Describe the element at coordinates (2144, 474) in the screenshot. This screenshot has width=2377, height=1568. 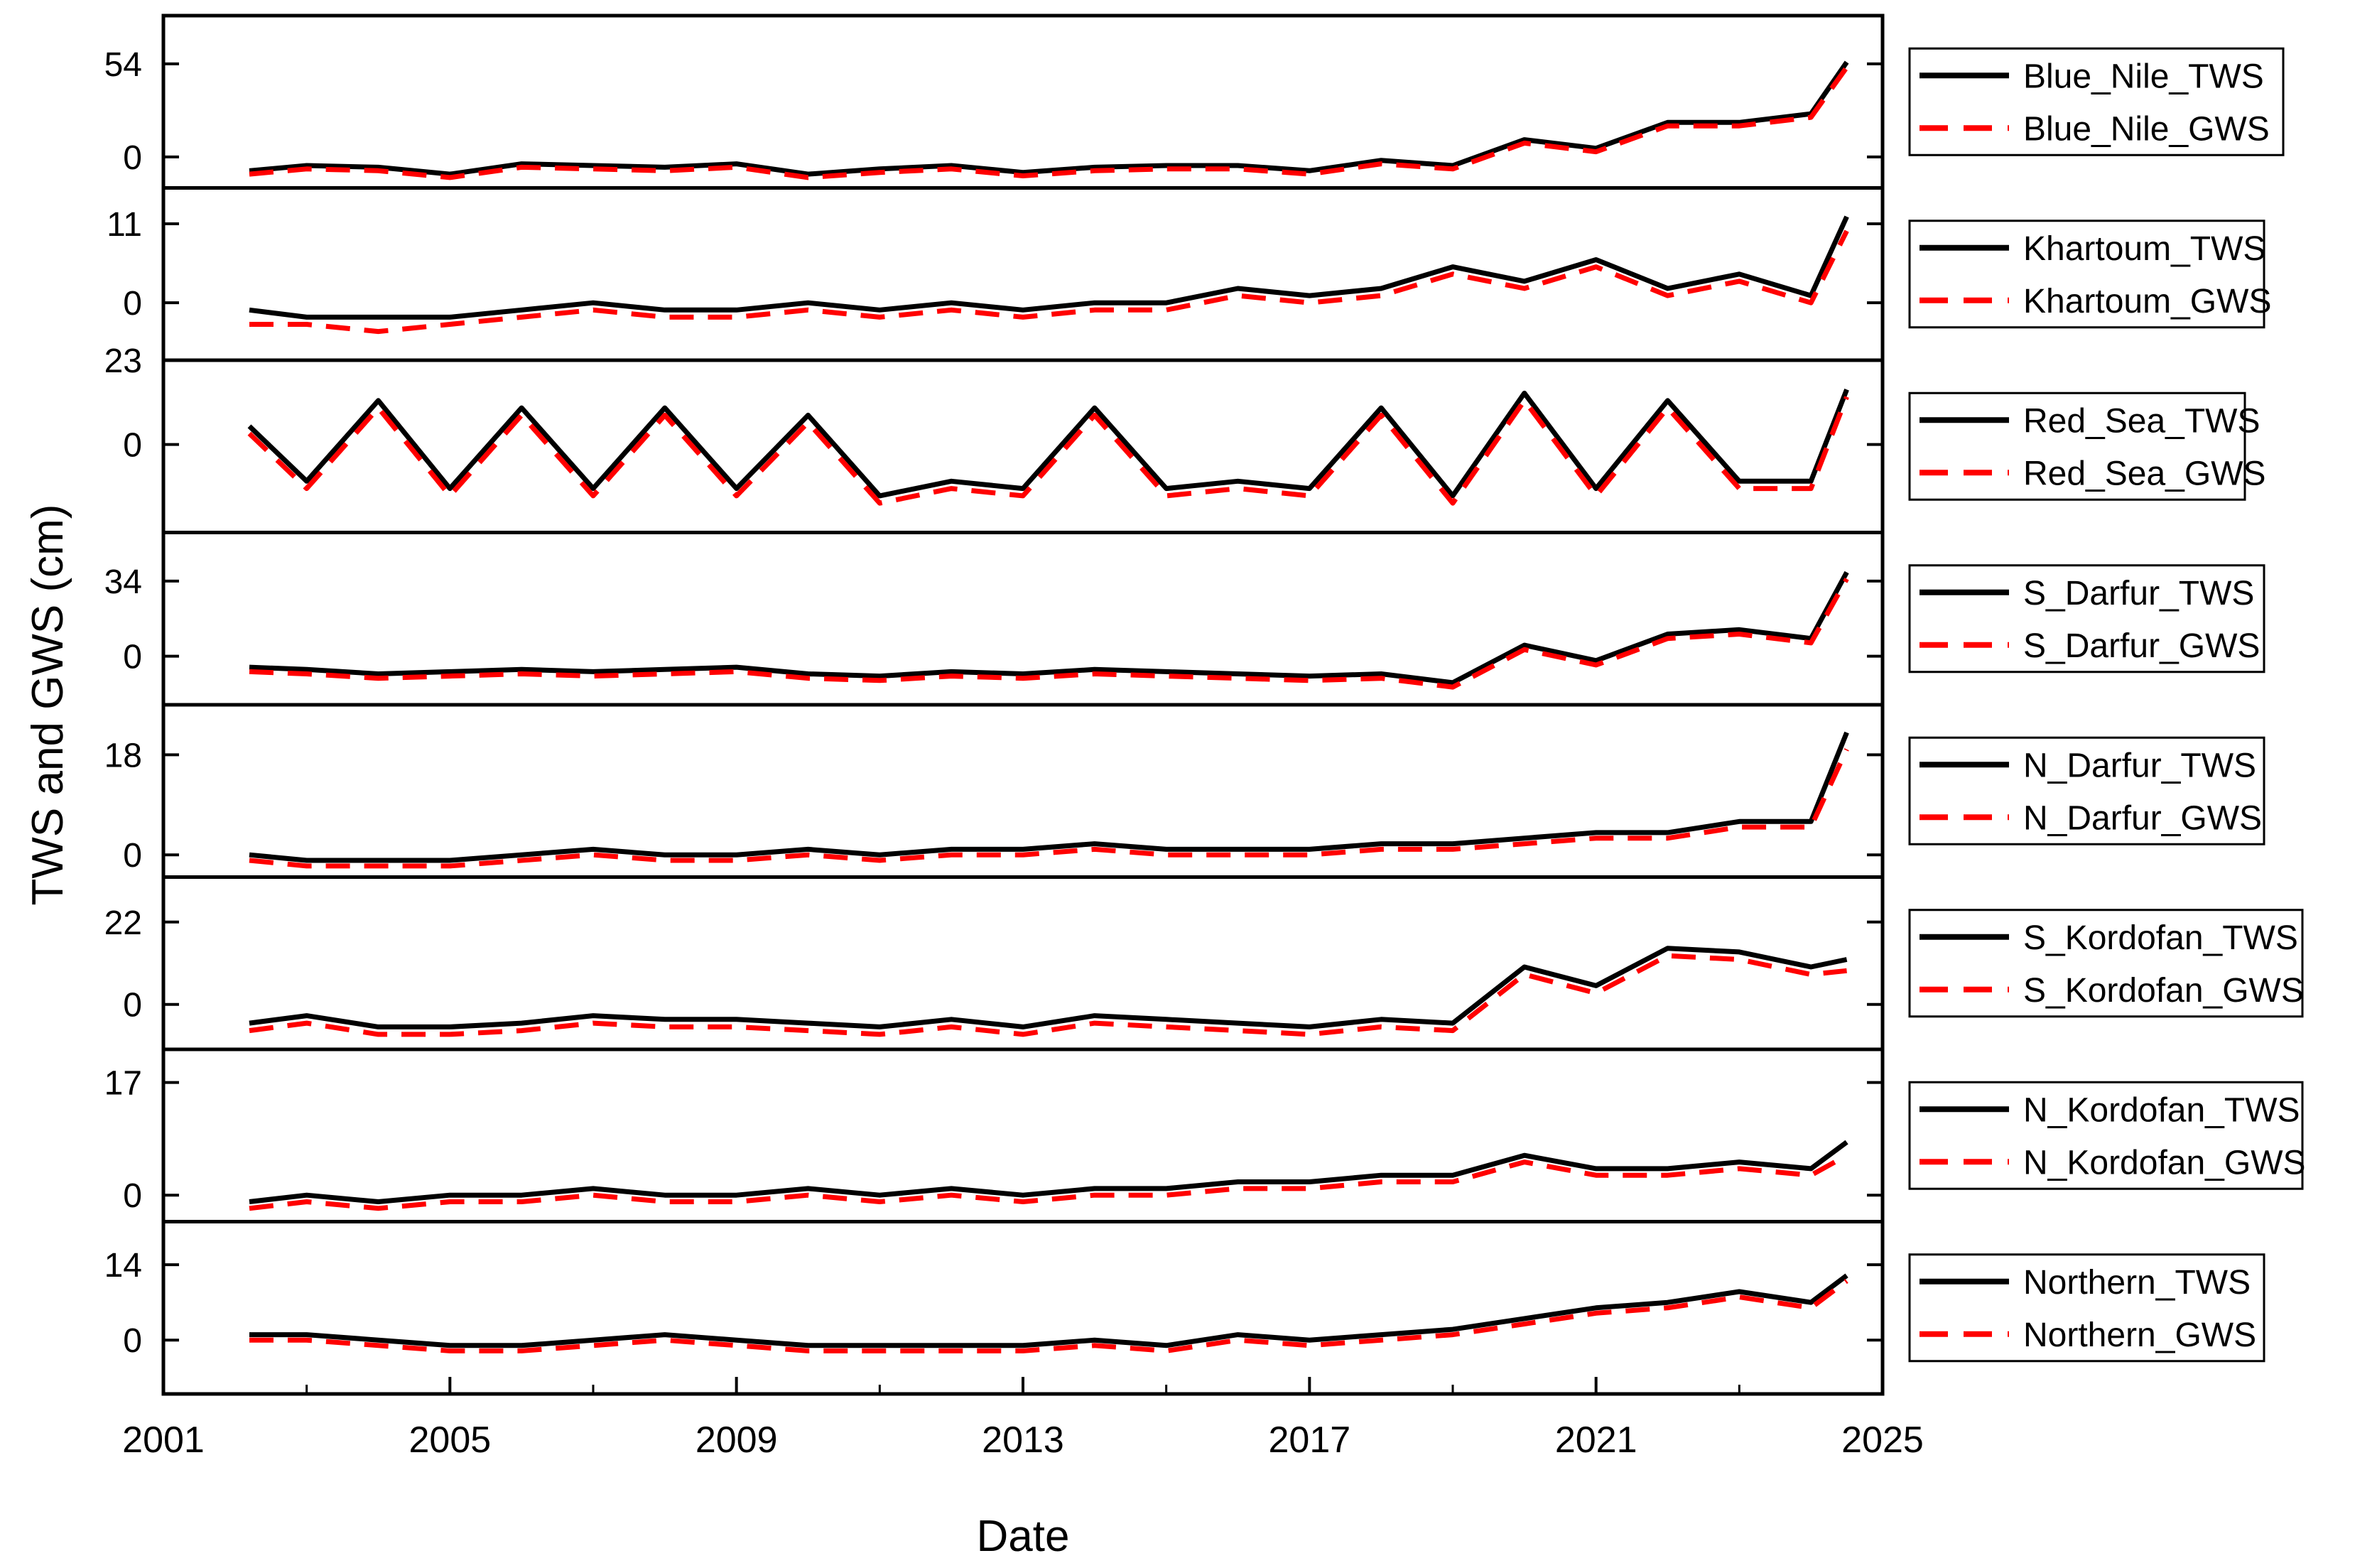
I see `legend-label: Red_Sea_GWS` at that location.